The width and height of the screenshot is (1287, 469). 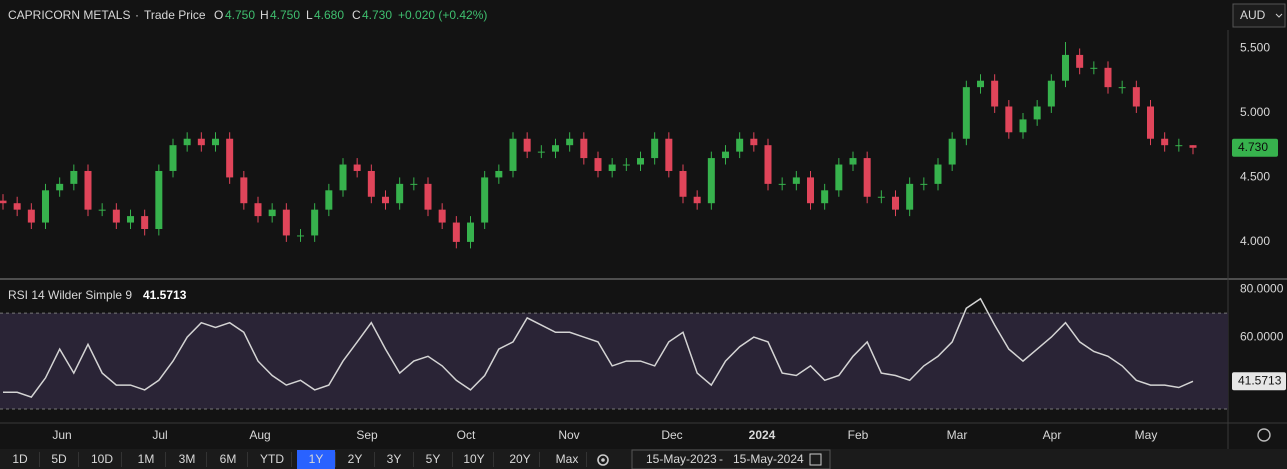 I want to click on chart-subtitle: Trade Price, so click(x=175, y=15).